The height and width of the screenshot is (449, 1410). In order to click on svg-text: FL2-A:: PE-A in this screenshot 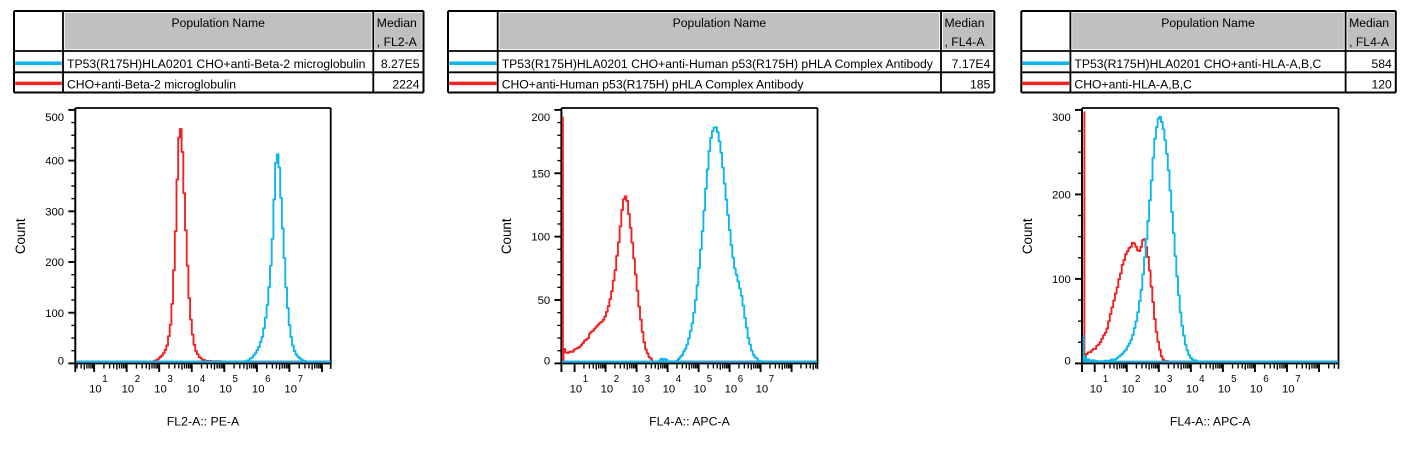, I will do `click(203, 422)`.